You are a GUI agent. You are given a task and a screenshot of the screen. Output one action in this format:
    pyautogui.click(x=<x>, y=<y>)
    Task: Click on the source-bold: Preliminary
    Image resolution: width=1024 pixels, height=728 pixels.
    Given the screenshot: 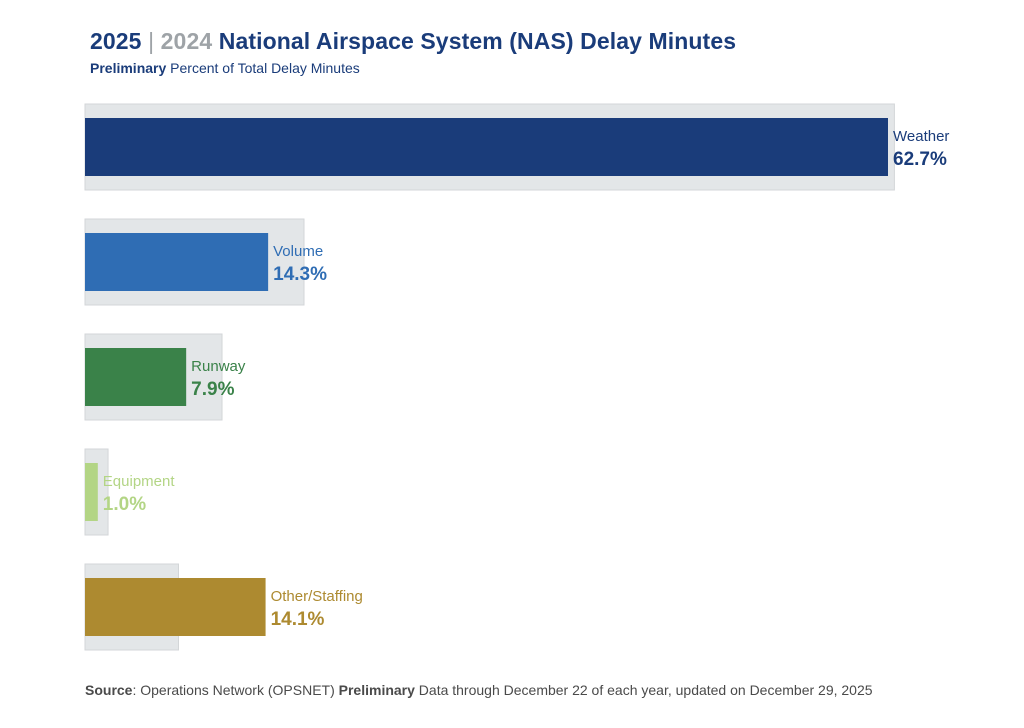 What is the action you would take?
    pyautogui.click(x=376, y=690)
    